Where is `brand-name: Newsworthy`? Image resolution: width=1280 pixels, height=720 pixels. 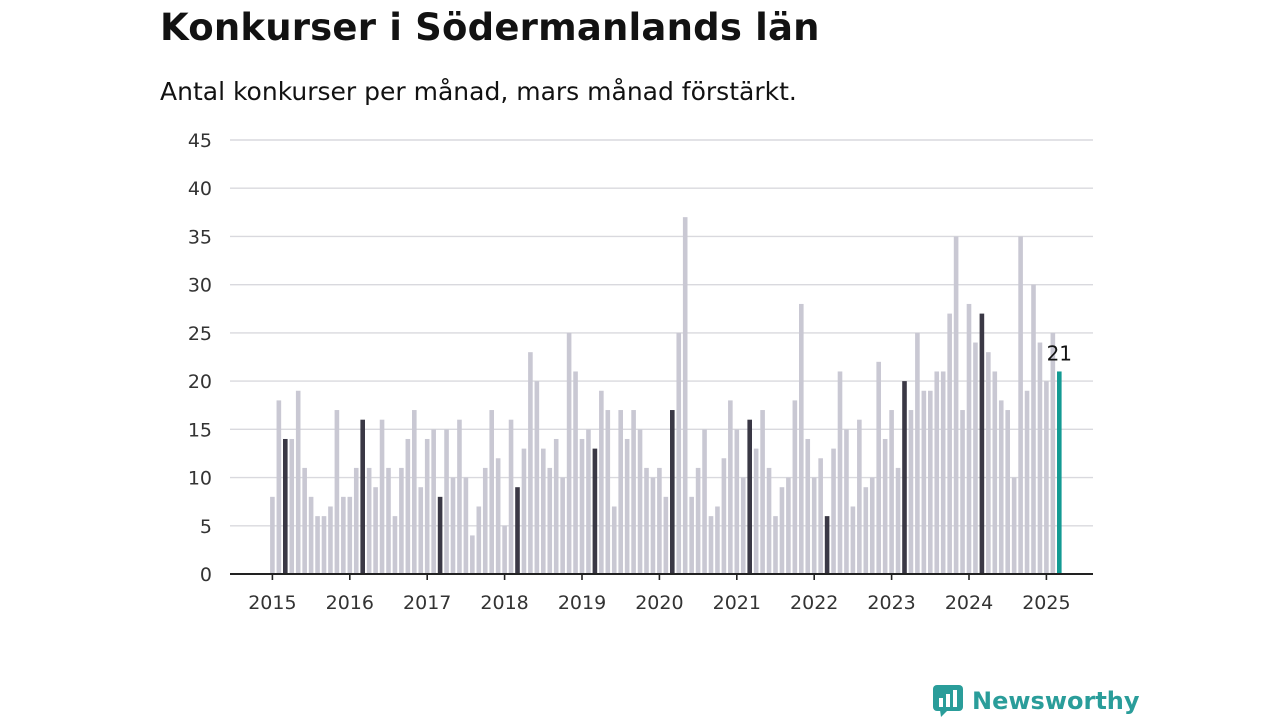 brand-name: Newsworthy is located at coordinates (1056, 701).